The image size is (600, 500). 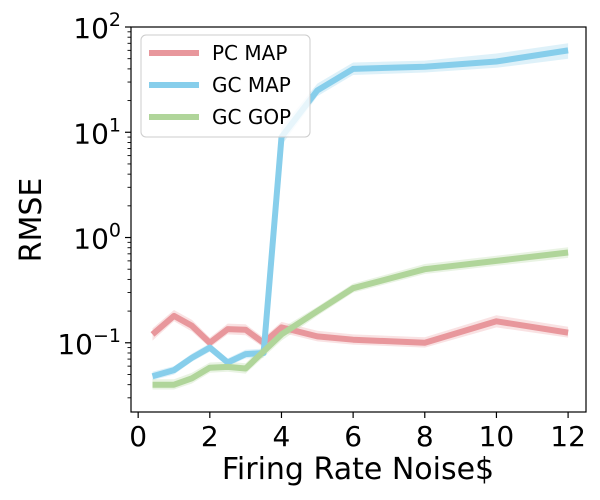 I want to click on y-tick-label: 10², so click(x=97, y=27).